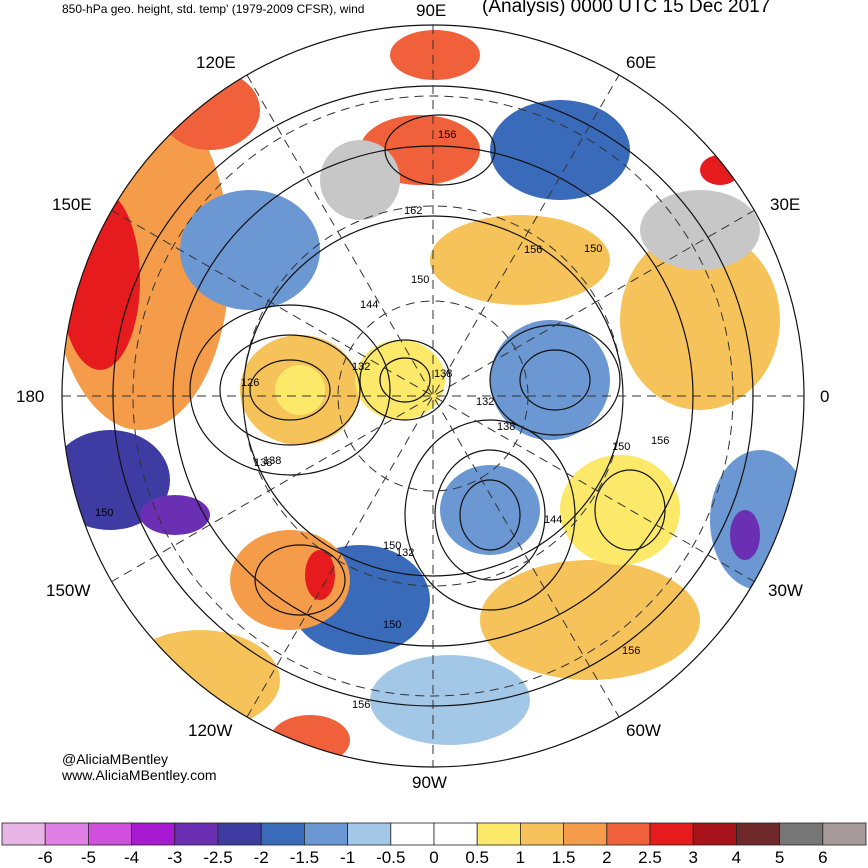 The height and width of the screenshot is (868, 868). I want to click on lon-label-60w: 60W, so click(643, 730).